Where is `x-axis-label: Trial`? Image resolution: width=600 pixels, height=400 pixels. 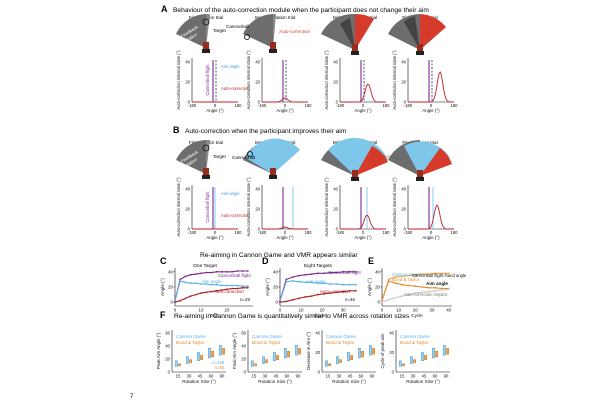
x-axis-label: Trial is located at coordinates (214, 315).